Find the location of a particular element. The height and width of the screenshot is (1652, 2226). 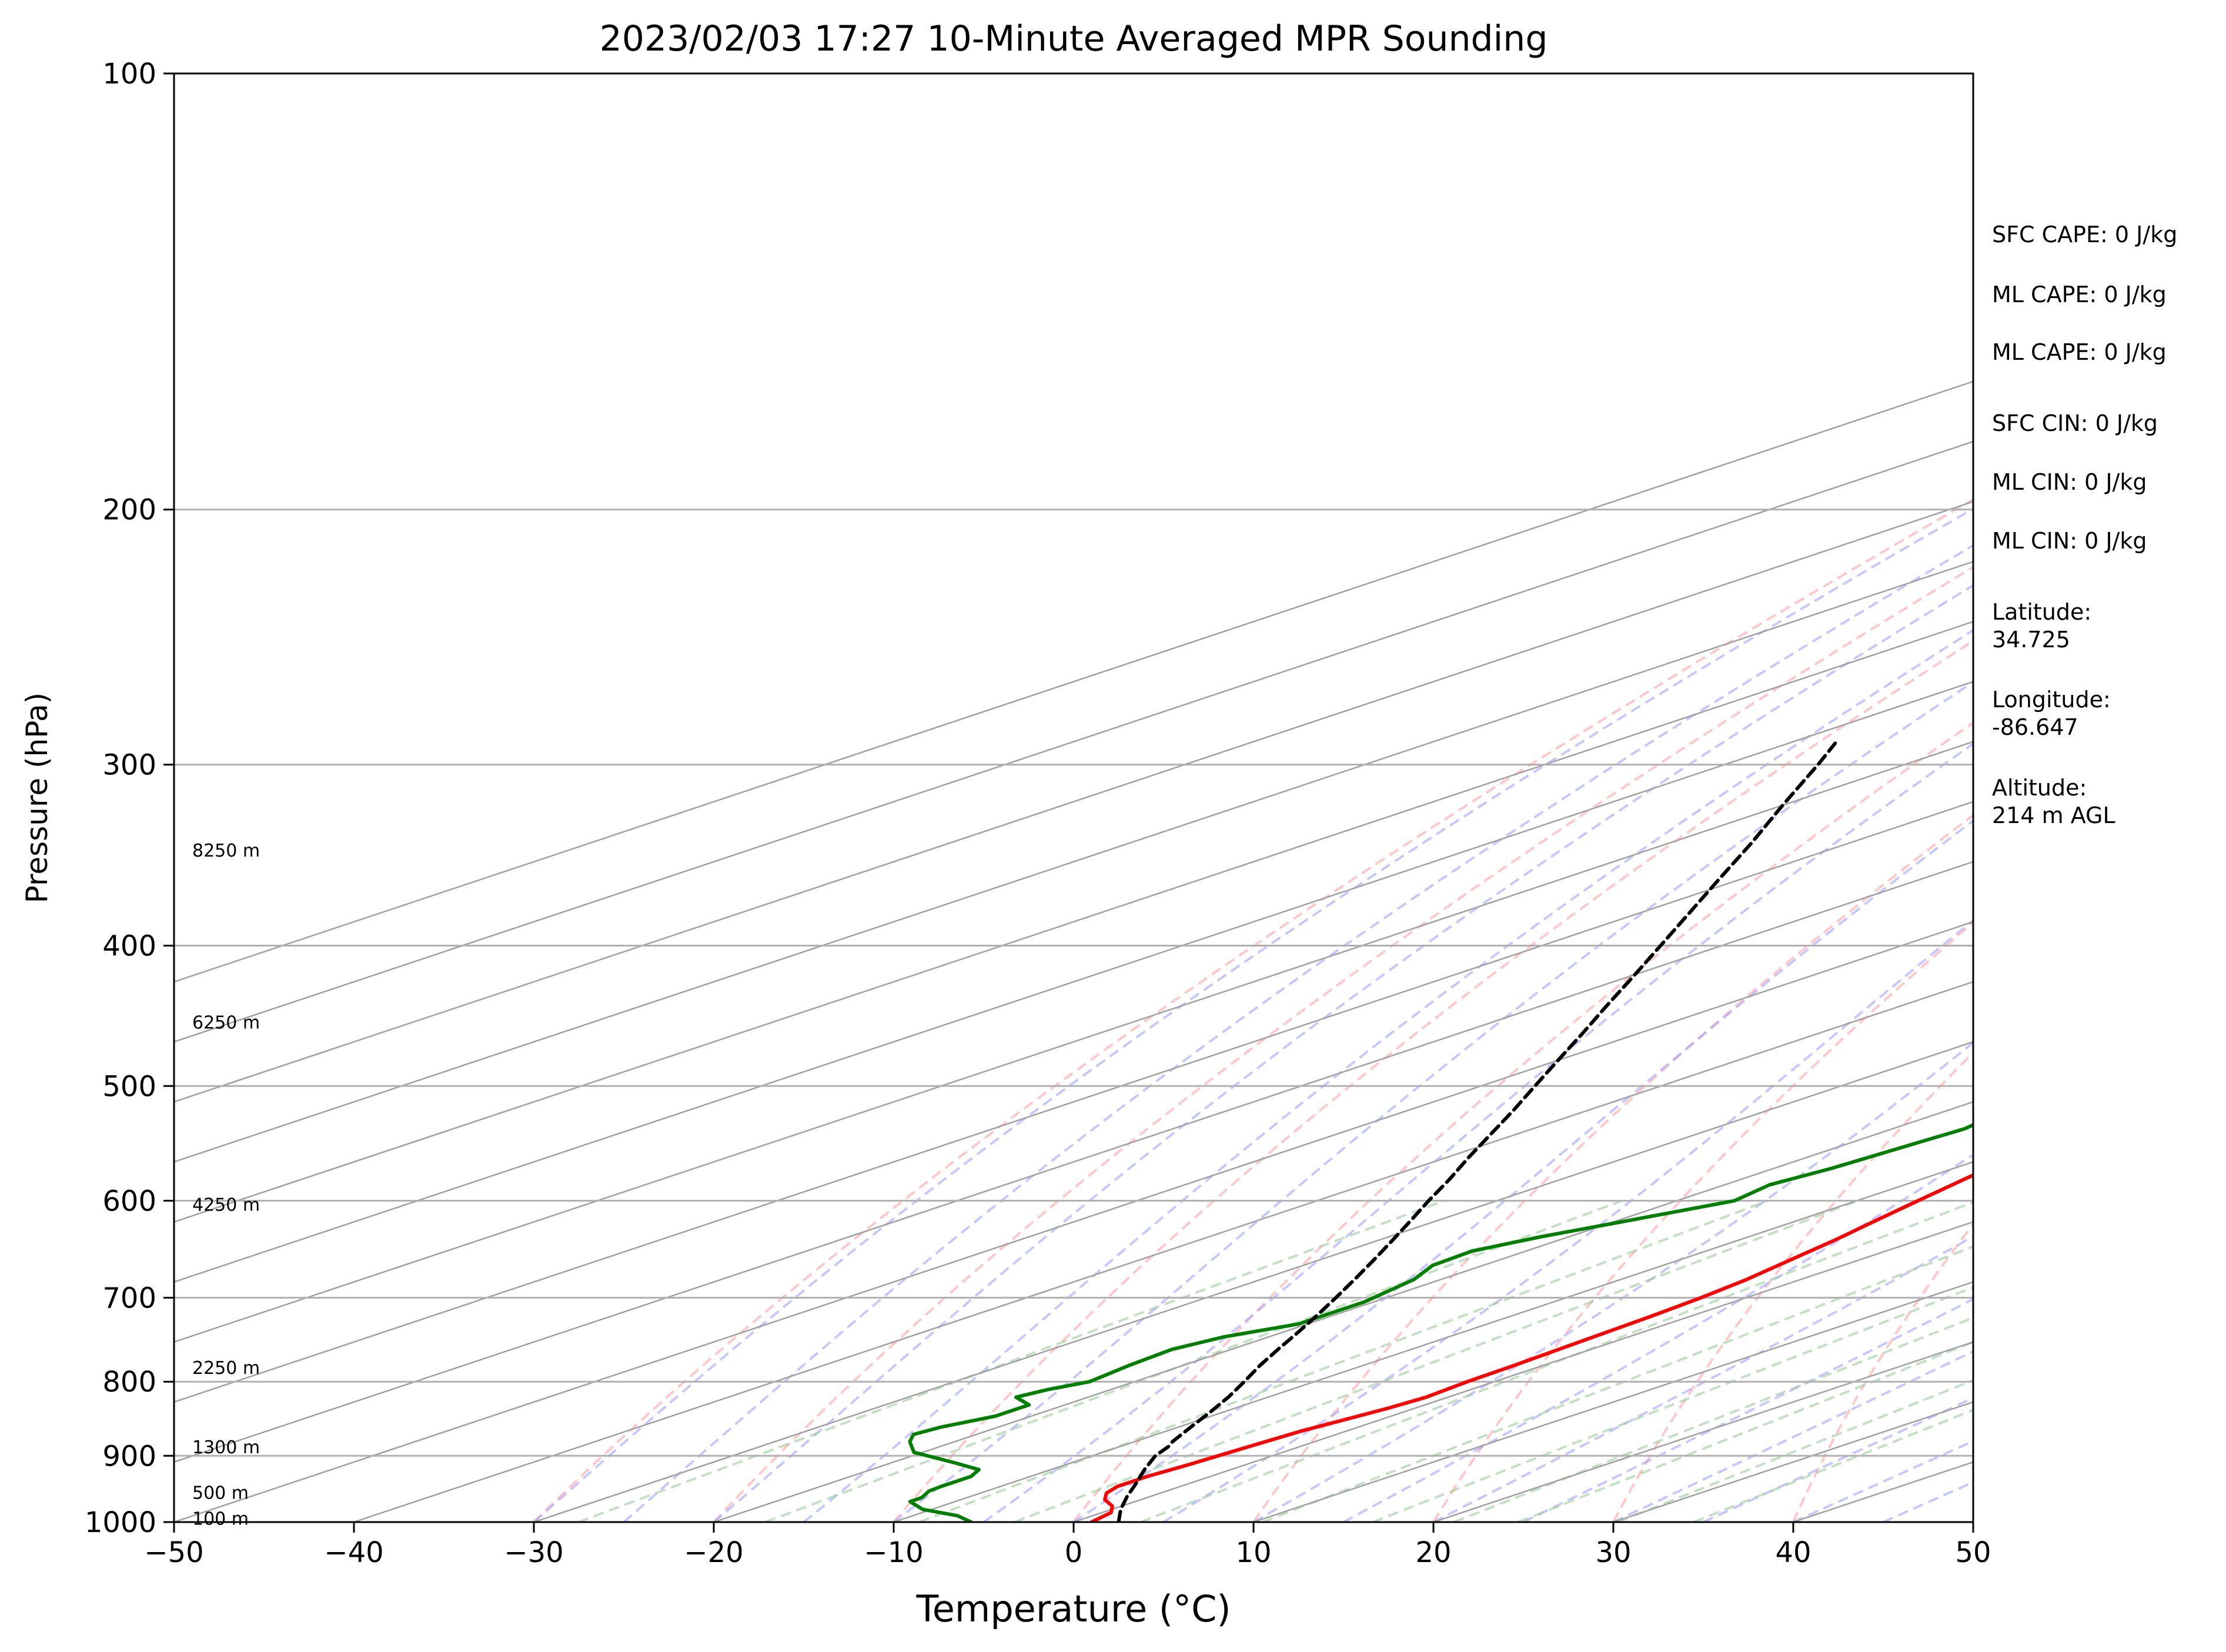

ml-cin-text-2: ML CIN: 0 J/kg is located at coordinates (2070, 541).